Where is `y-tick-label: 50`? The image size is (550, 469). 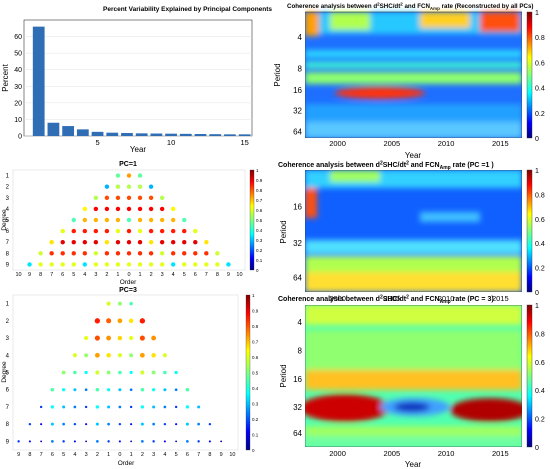 y-tick-label: 50 is located at coordinates (18, 54).